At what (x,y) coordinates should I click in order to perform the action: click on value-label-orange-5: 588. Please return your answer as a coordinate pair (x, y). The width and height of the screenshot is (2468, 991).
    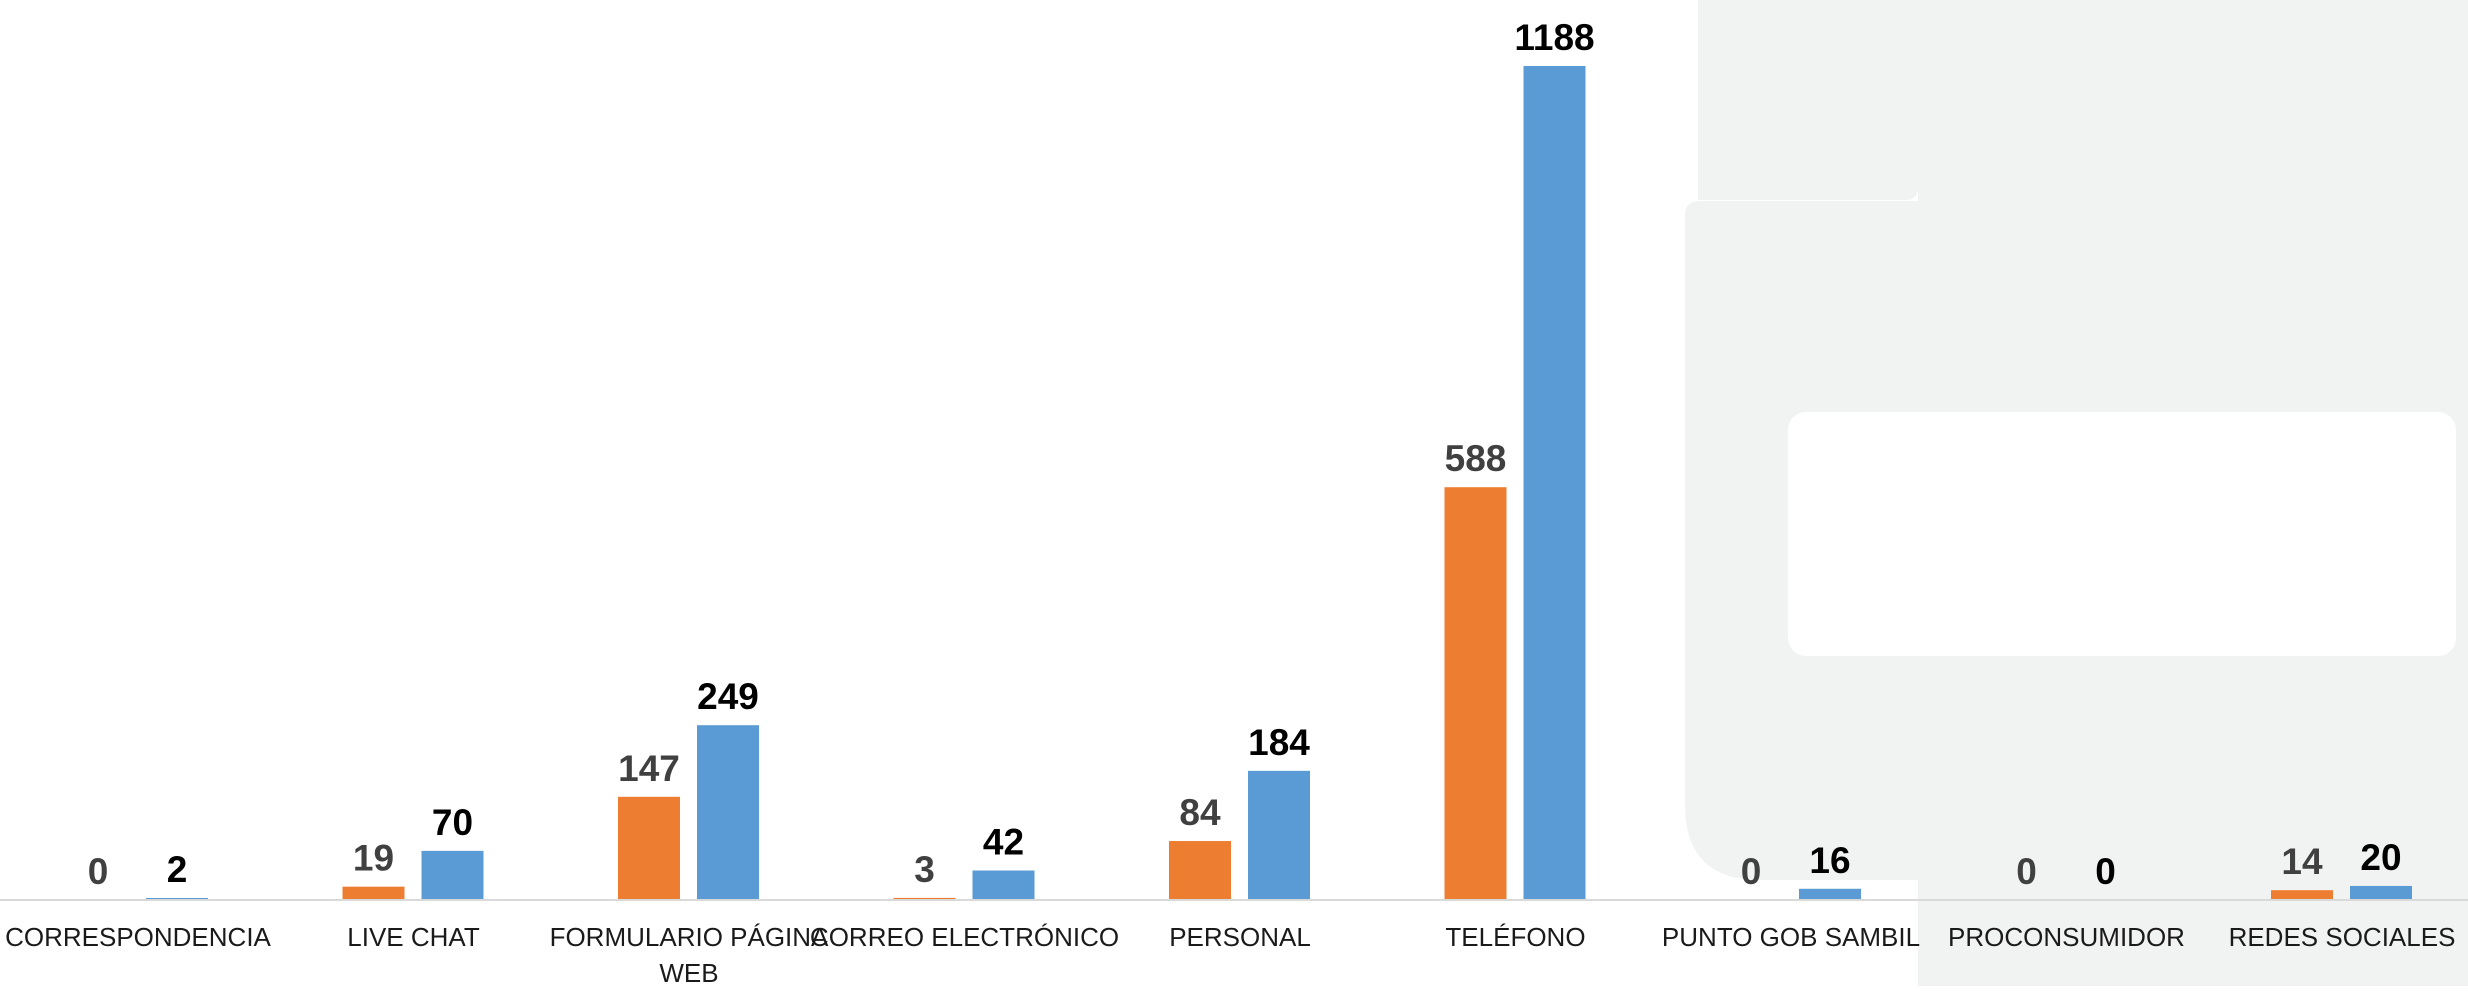
    Looking at the image, I should click on (1476, 458).